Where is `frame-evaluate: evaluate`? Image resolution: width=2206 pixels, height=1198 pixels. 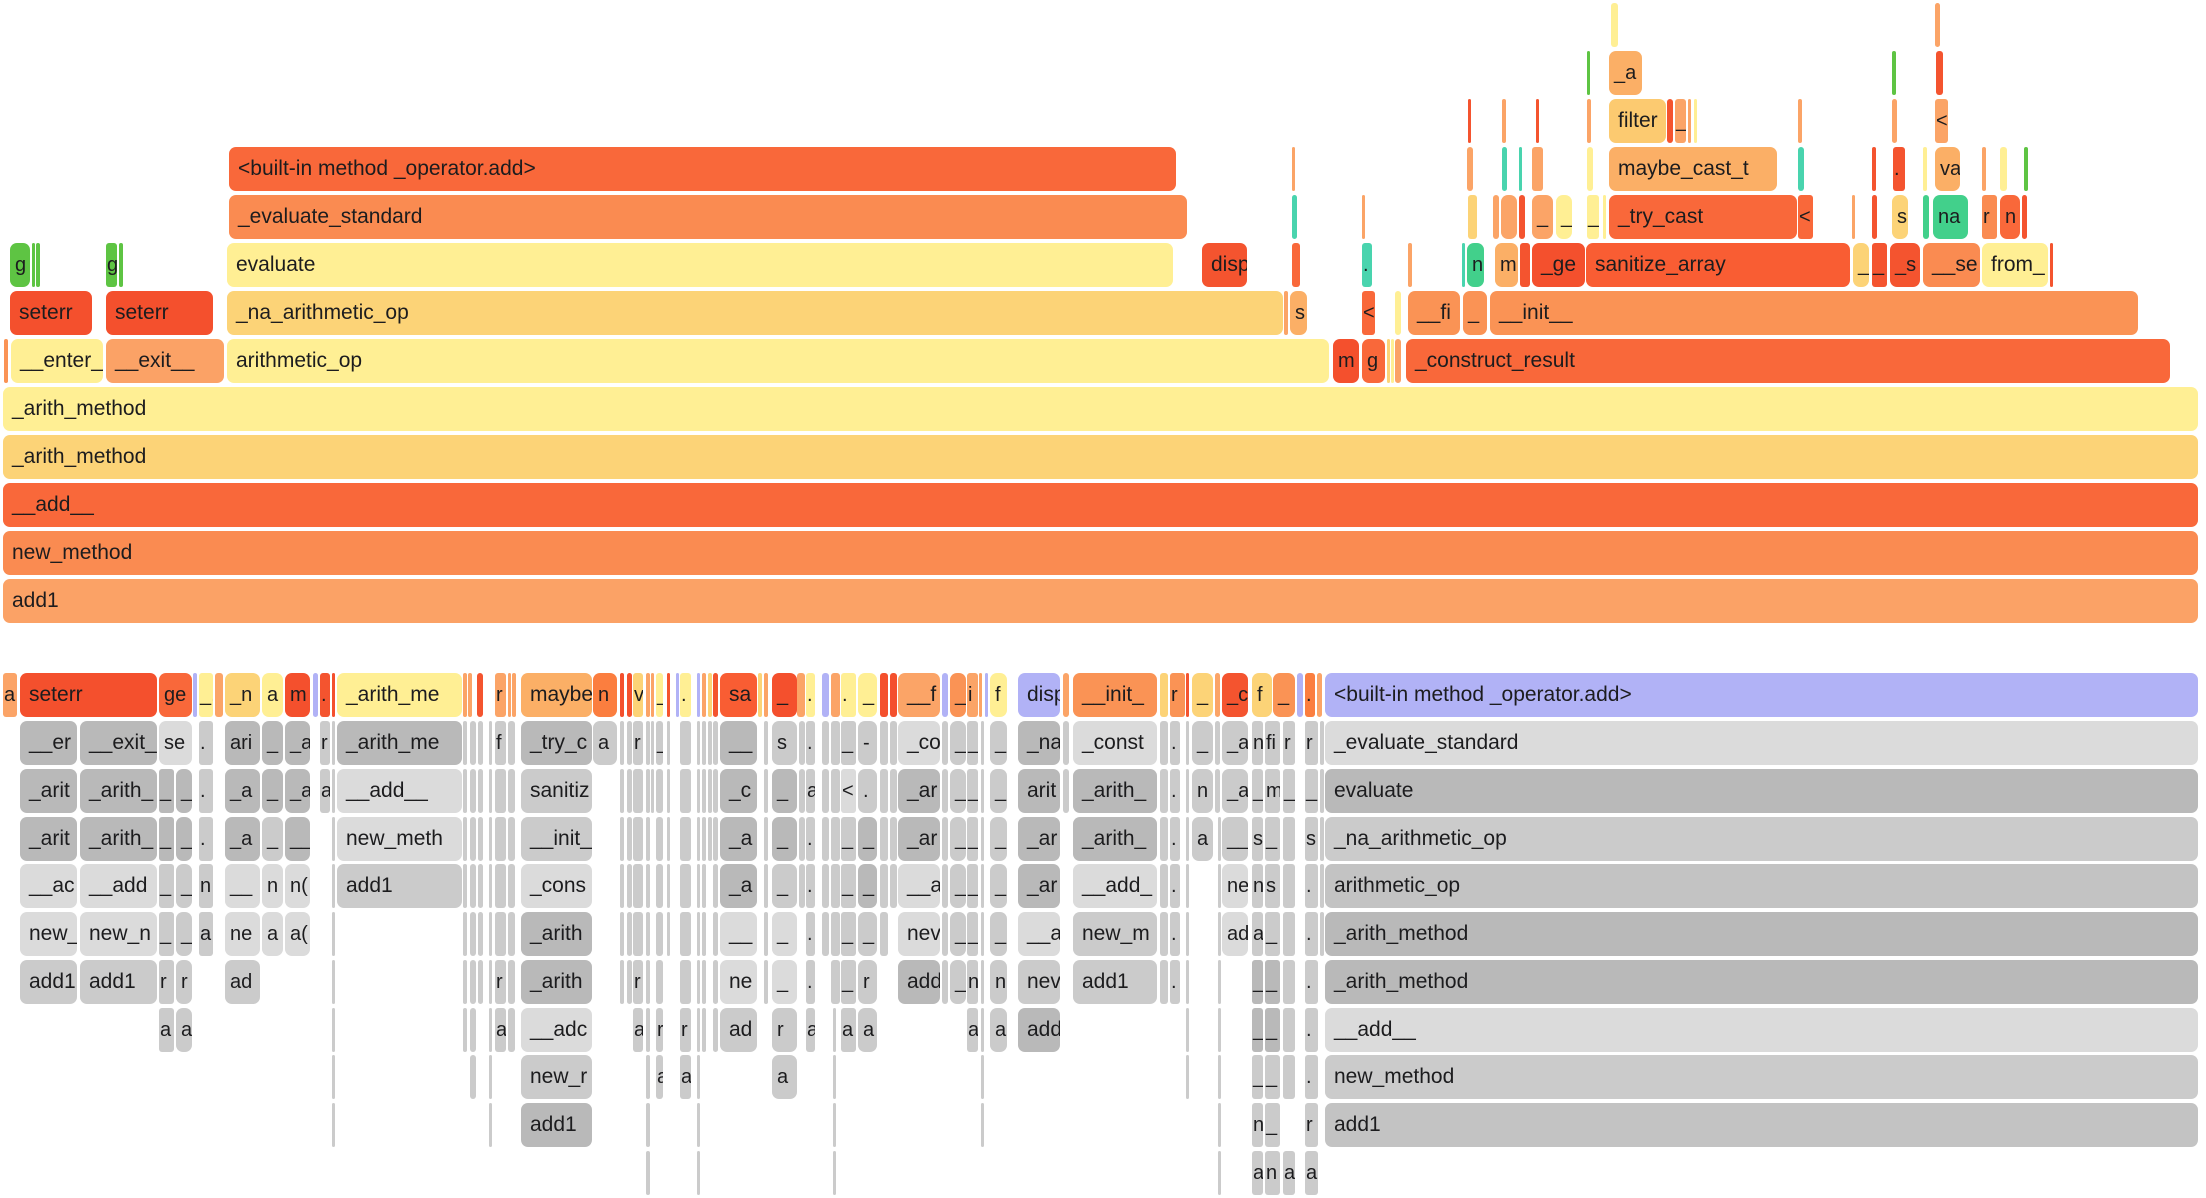
frame-evaluate: evaluate is located at coordinates (700, 265).